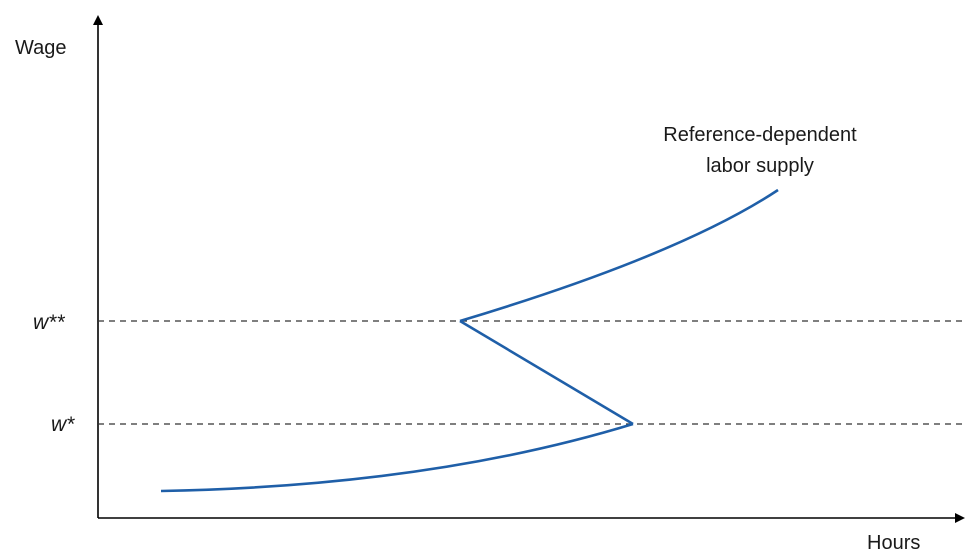 The width and height of the screenshot is (967, 555). Describe the element at coordinates (63, 424) in the screenshot. I see `lower-wage-label: w*` at that location.